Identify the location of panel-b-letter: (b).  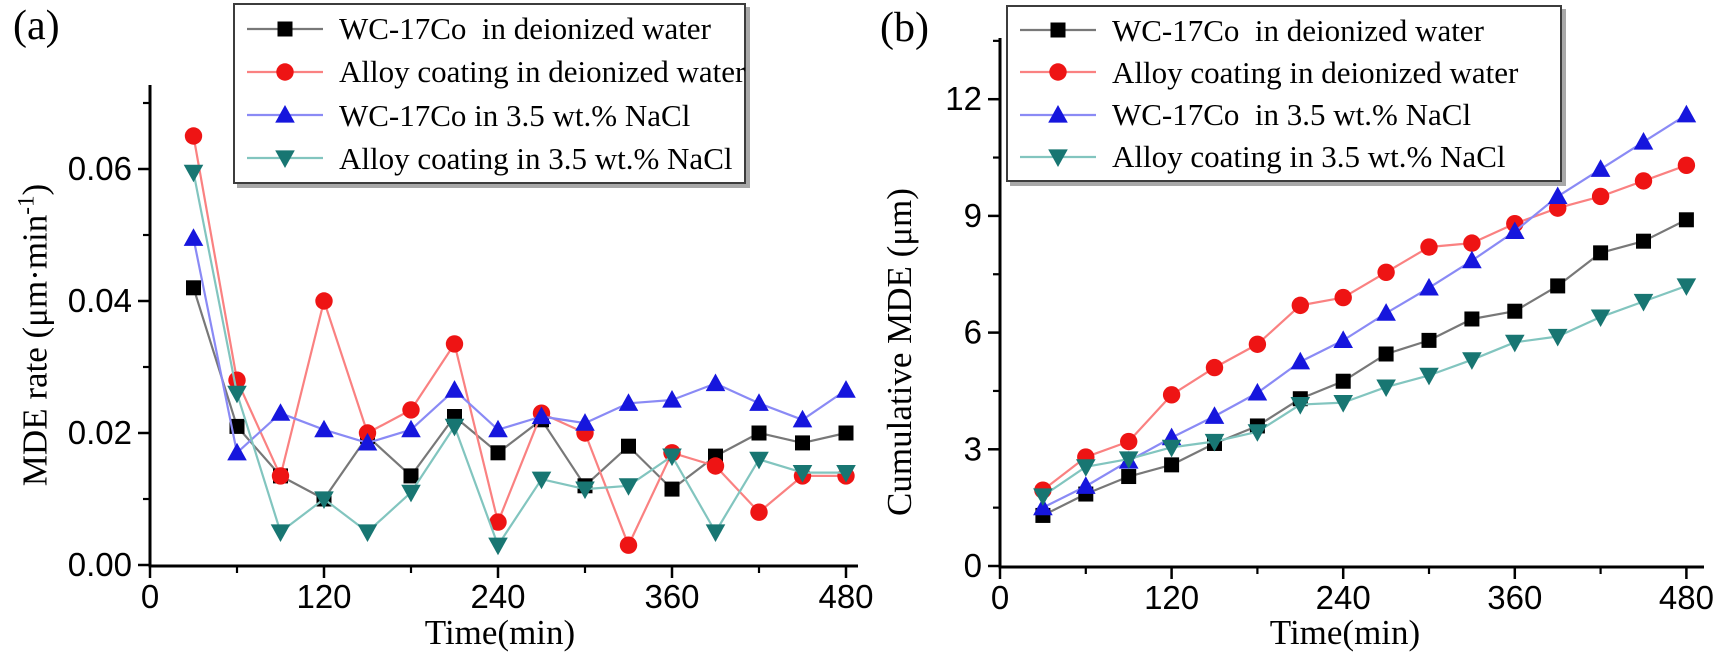
(904, 28).